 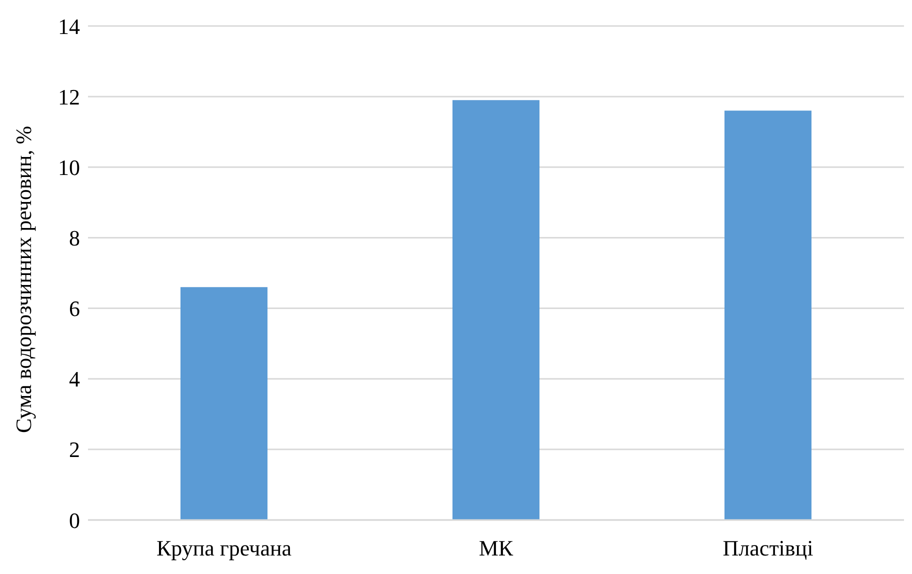 I want to click on y-tick-label: 14, so click(x=69, y=26).